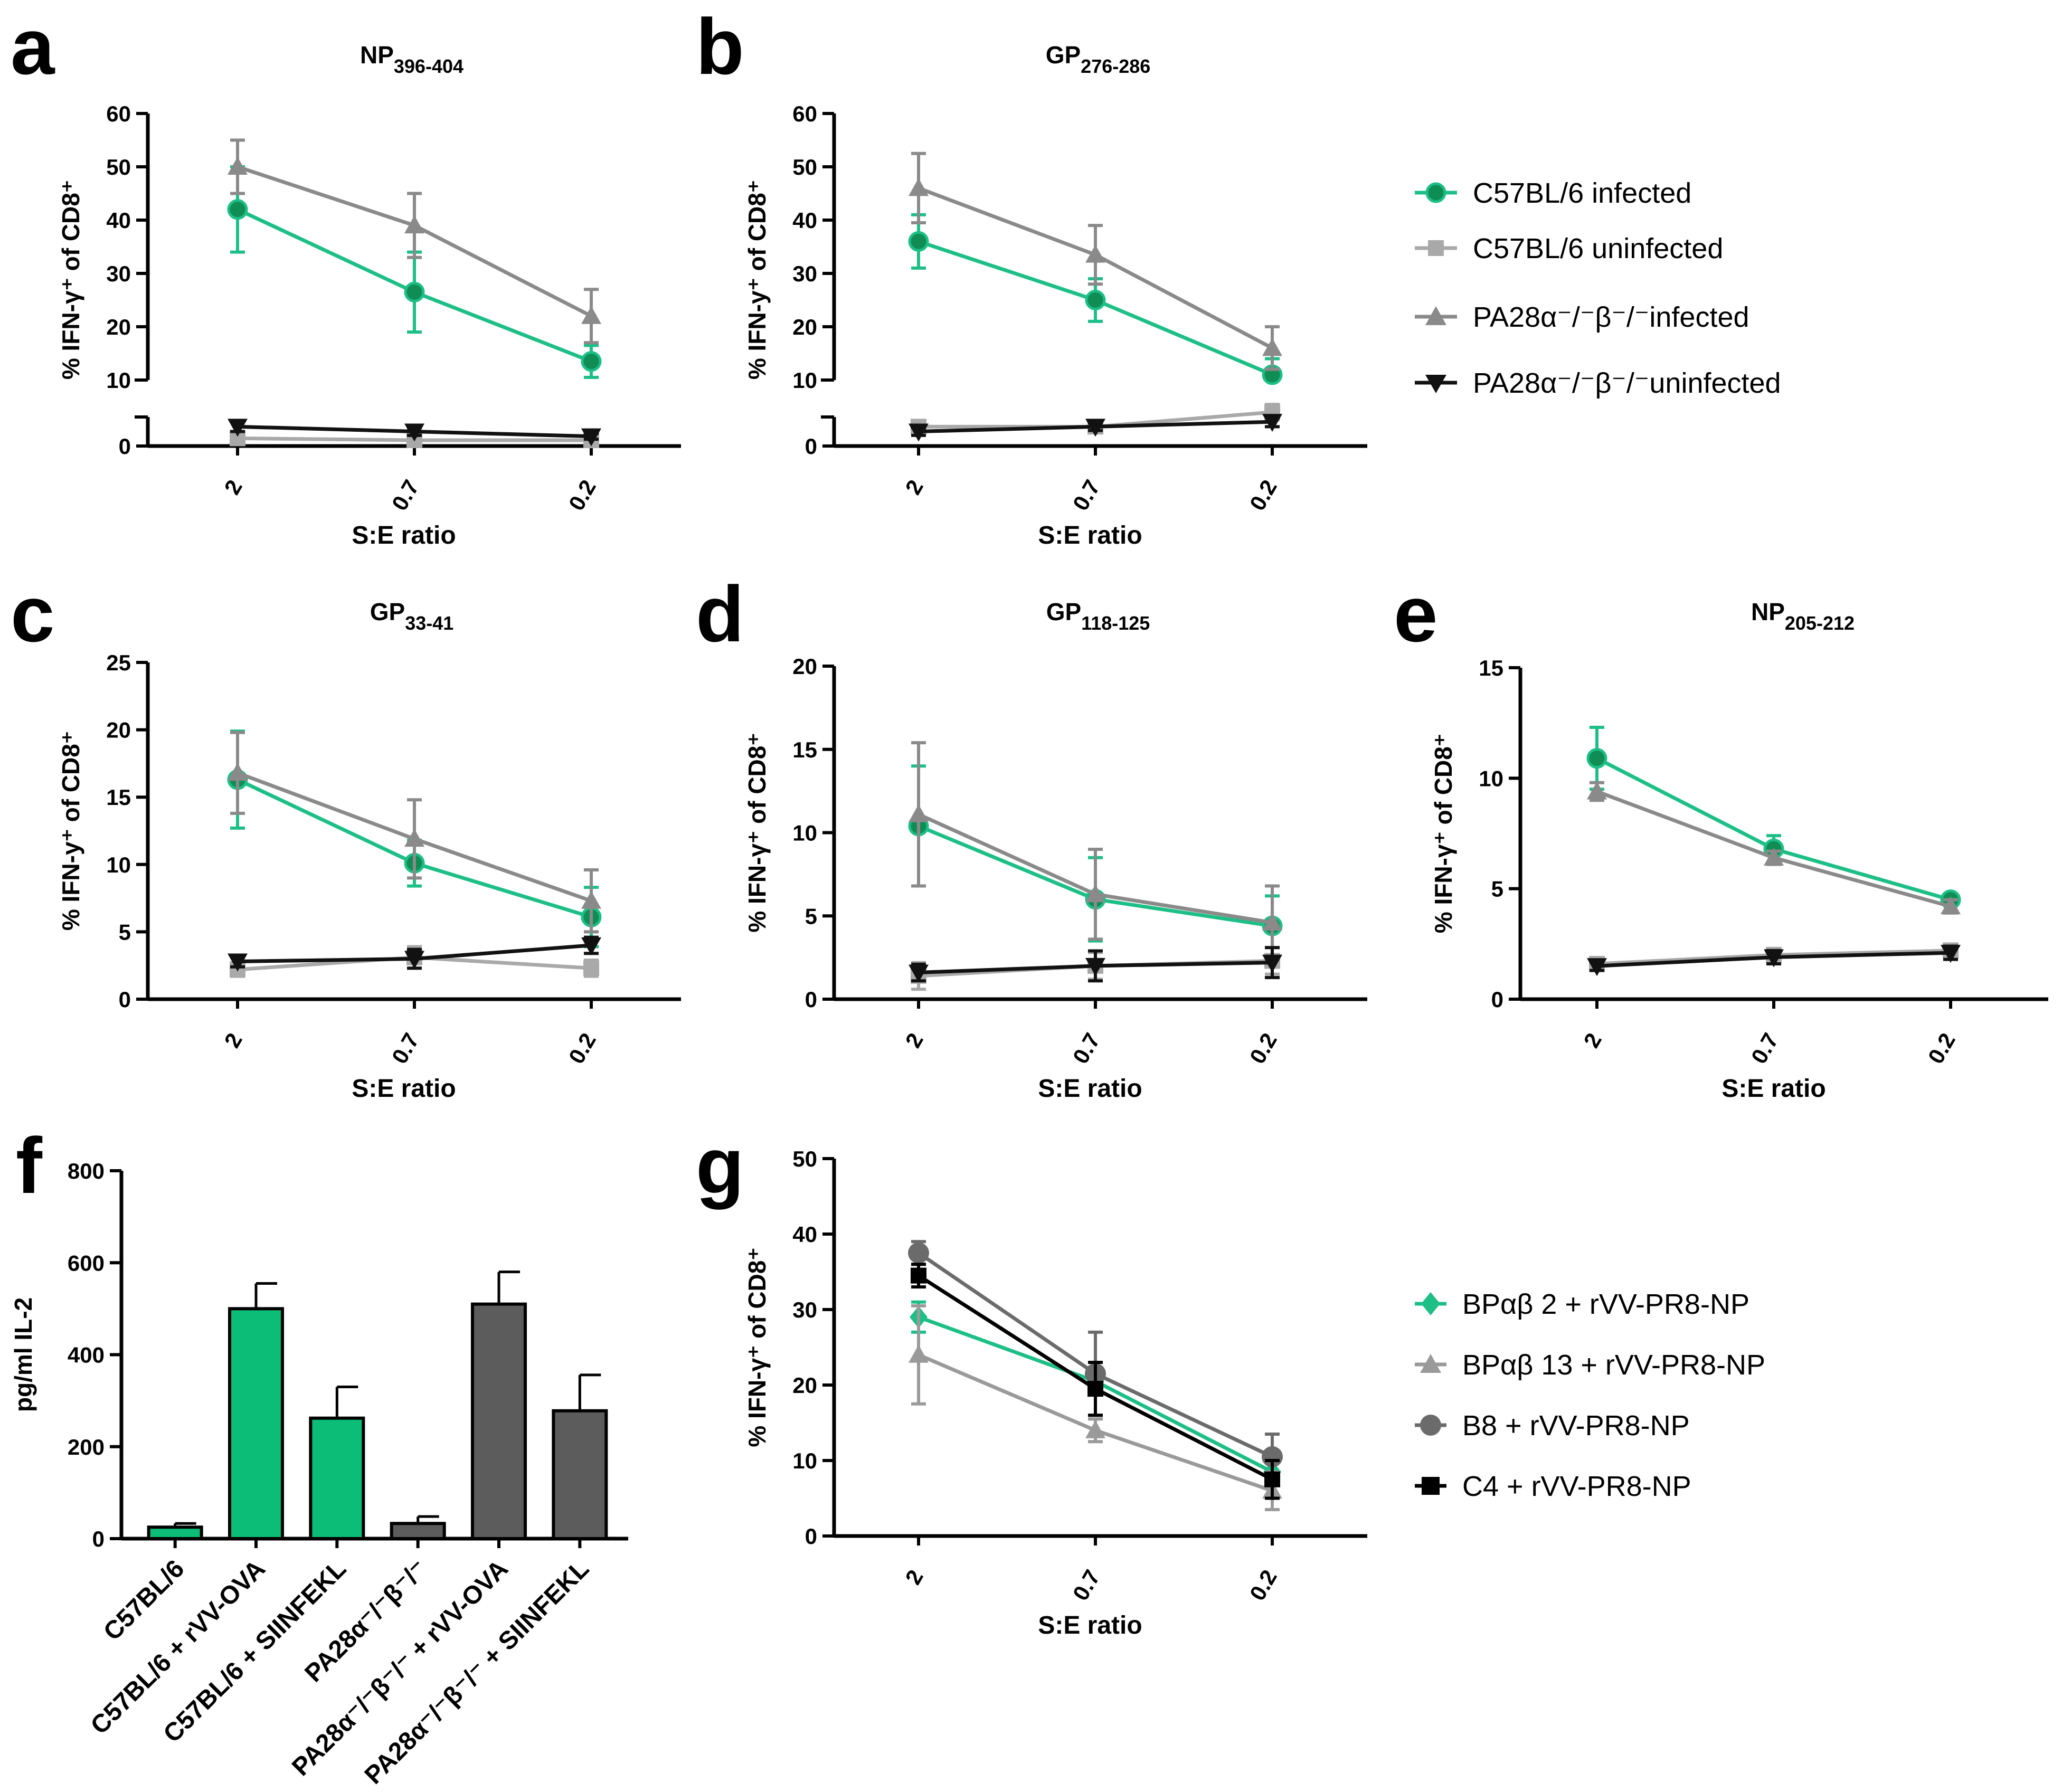  Describe the element at coordinates (1598, 248) in the screenshot. I see `legend-label-c57-uninfected: C57BL/6 uninfected` at that location.